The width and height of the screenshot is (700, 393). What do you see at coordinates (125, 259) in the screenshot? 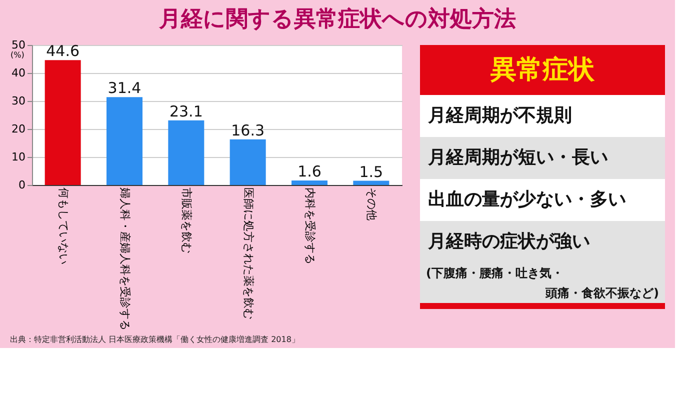
I see `x-tick-label: 婦人科・産婦人科を受診する` at bounding box center [125, 259].